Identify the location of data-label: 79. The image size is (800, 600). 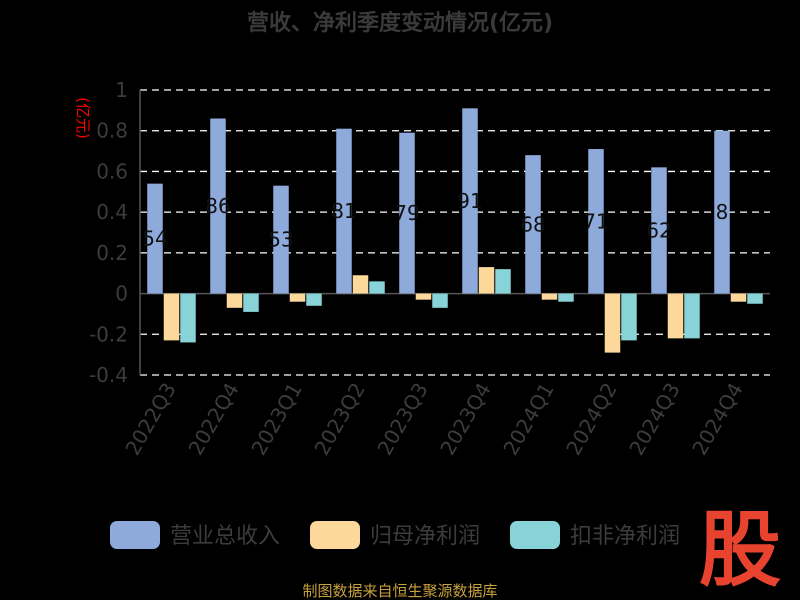
(406, 213).